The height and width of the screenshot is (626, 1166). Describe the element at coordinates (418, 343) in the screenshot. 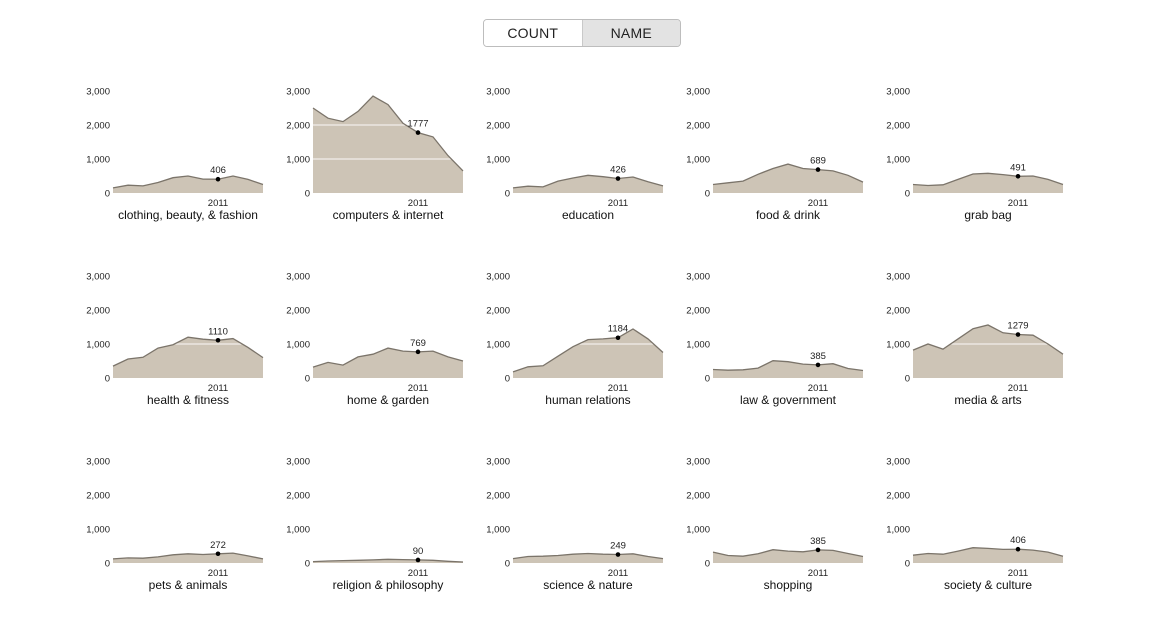

I see `value-label: 769` at that location.